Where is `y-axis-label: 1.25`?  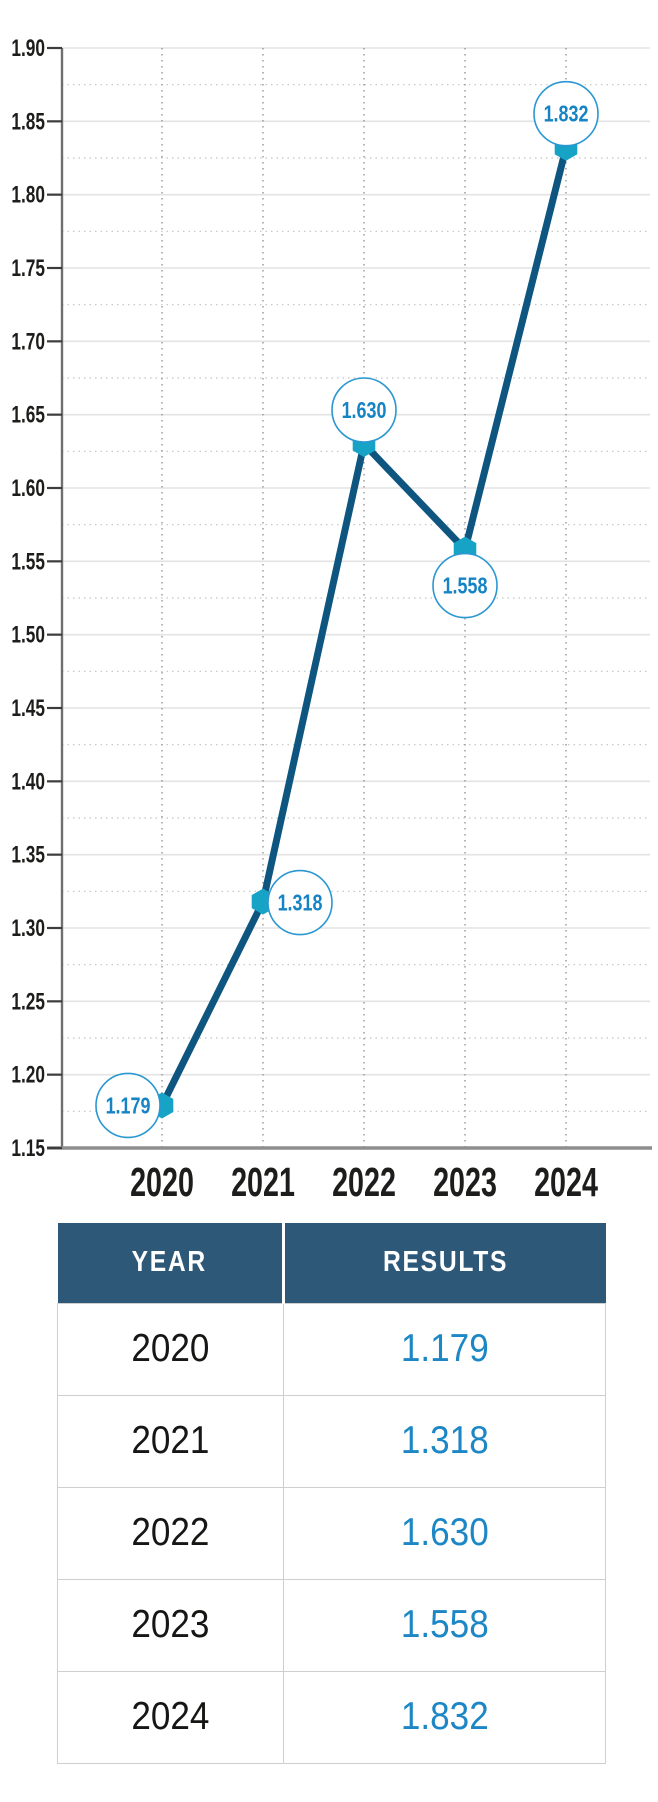
y-axis-label: 1.25 is located at coordinates (28, 1002).